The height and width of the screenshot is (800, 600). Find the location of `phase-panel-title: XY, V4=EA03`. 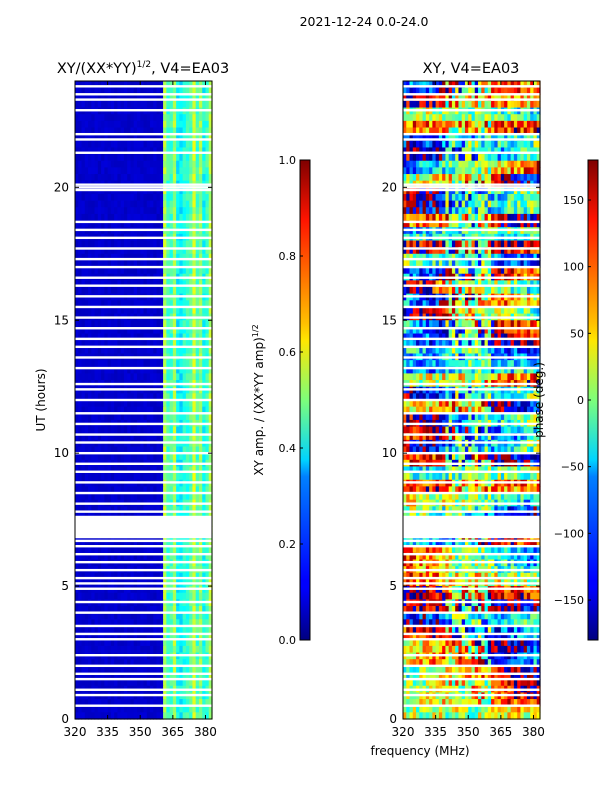

phase-panel-title: XY, V4=EA03 is located at coordinates (471, 69).